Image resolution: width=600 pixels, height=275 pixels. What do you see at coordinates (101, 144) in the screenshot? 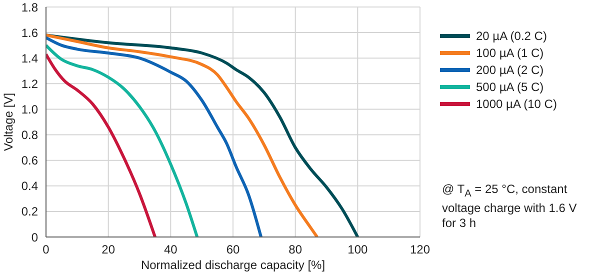
I see `line-series` at bounding box center [101, 144].